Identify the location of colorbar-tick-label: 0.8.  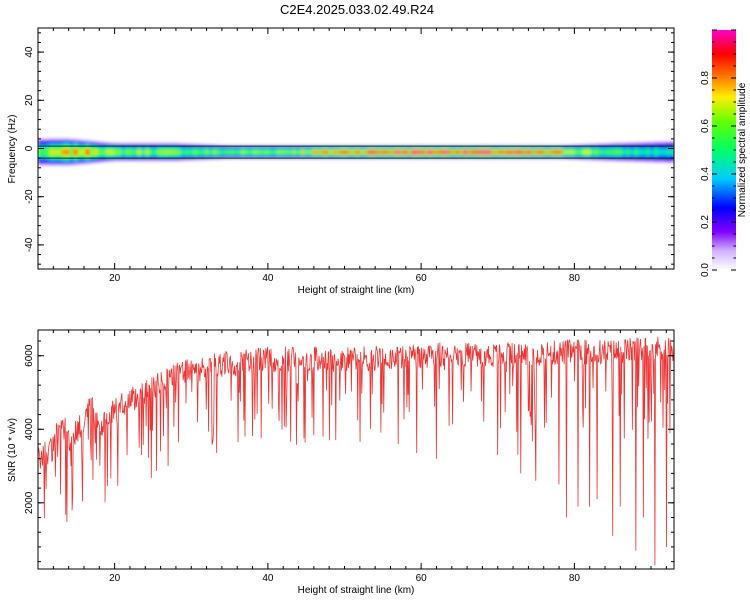
(705, 78).